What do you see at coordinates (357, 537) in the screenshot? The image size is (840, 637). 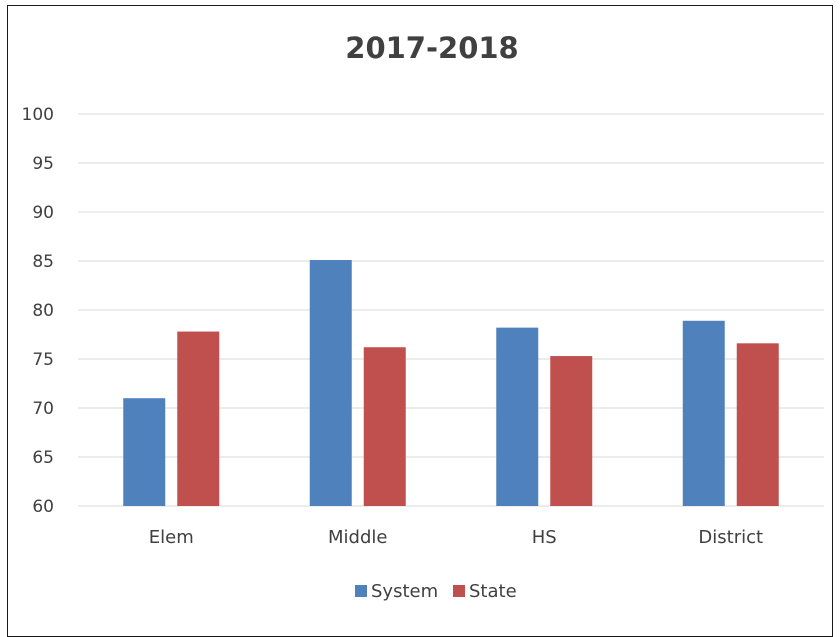 I see `category-label: Middle` at bounding box center [357, 537].